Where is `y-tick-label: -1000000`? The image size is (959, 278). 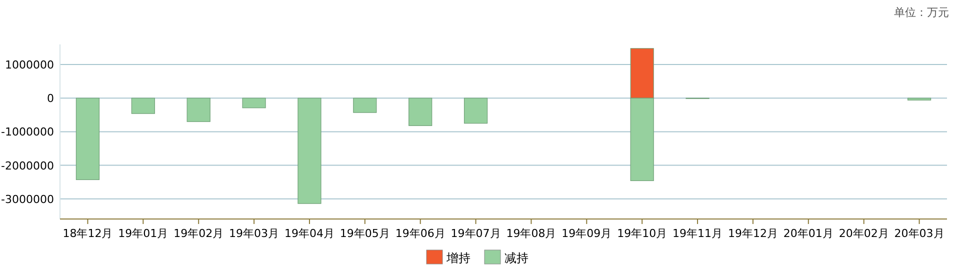
y-tick-label: -1000000 is located at coordinates (27, 132).